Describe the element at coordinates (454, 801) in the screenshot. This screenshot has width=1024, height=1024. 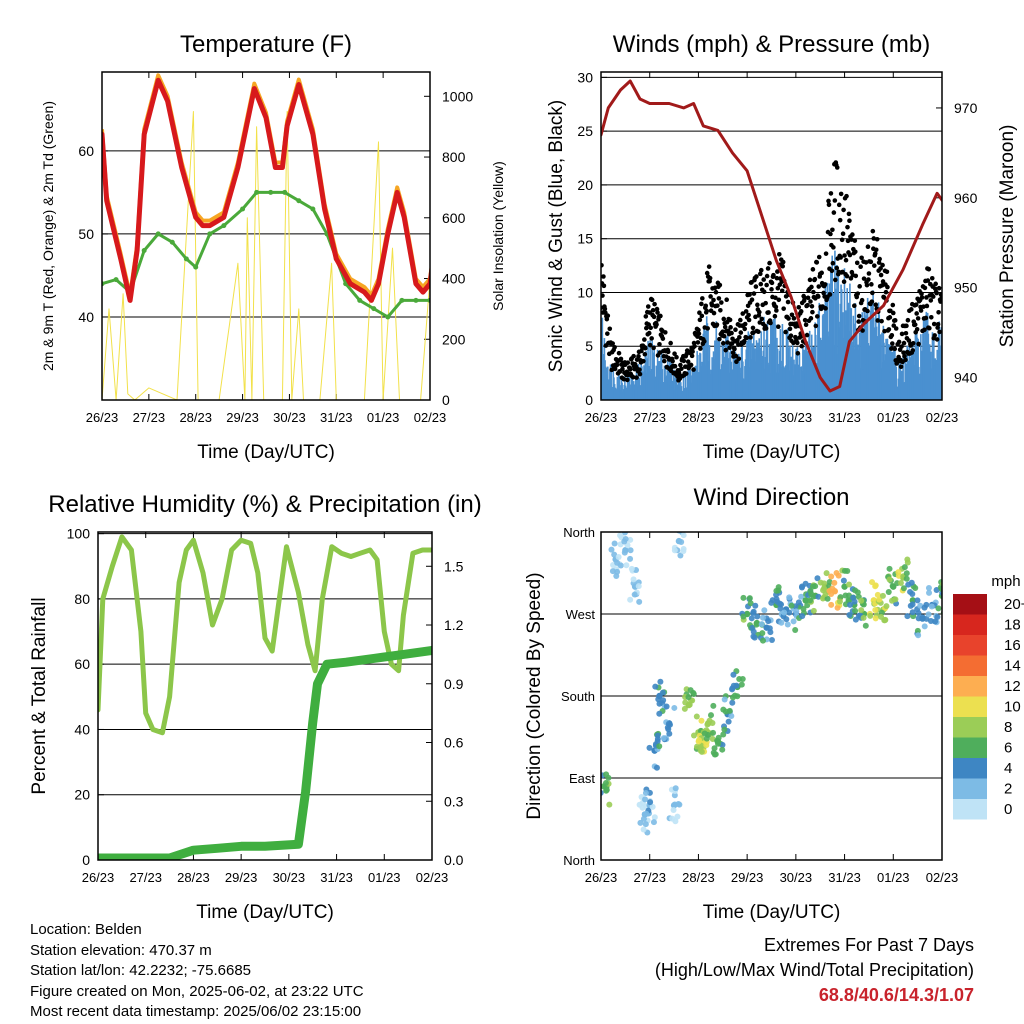
I see `y2-tick-label: 0.3` at that location.